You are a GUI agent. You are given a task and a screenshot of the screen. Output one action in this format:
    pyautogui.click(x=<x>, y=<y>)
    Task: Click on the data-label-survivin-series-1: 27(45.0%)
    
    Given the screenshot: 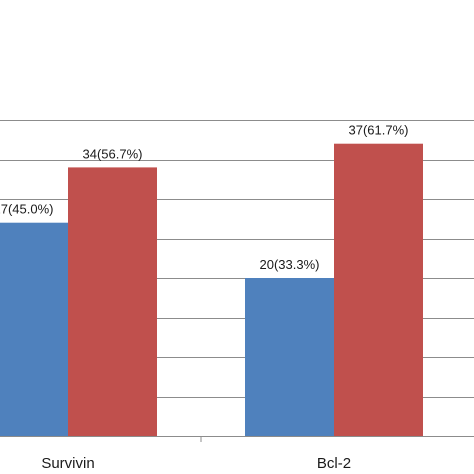 What is the action you would take?
    pyautogui.click(x=26, y=209)
    